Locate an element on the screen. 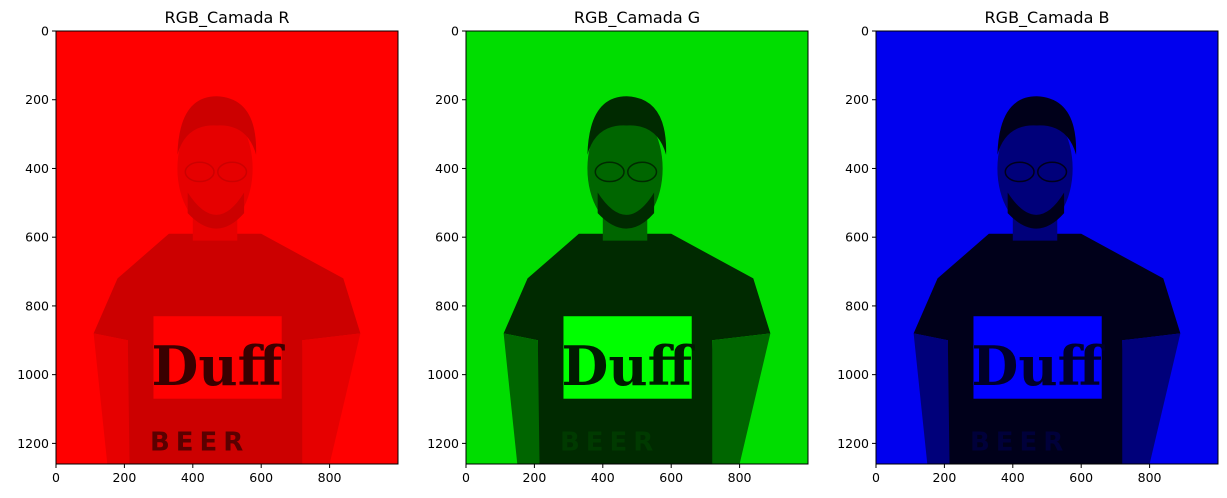 The image size is (1227, 498). chart-title: RGB_Camada G is located at coordinates (637, 18).